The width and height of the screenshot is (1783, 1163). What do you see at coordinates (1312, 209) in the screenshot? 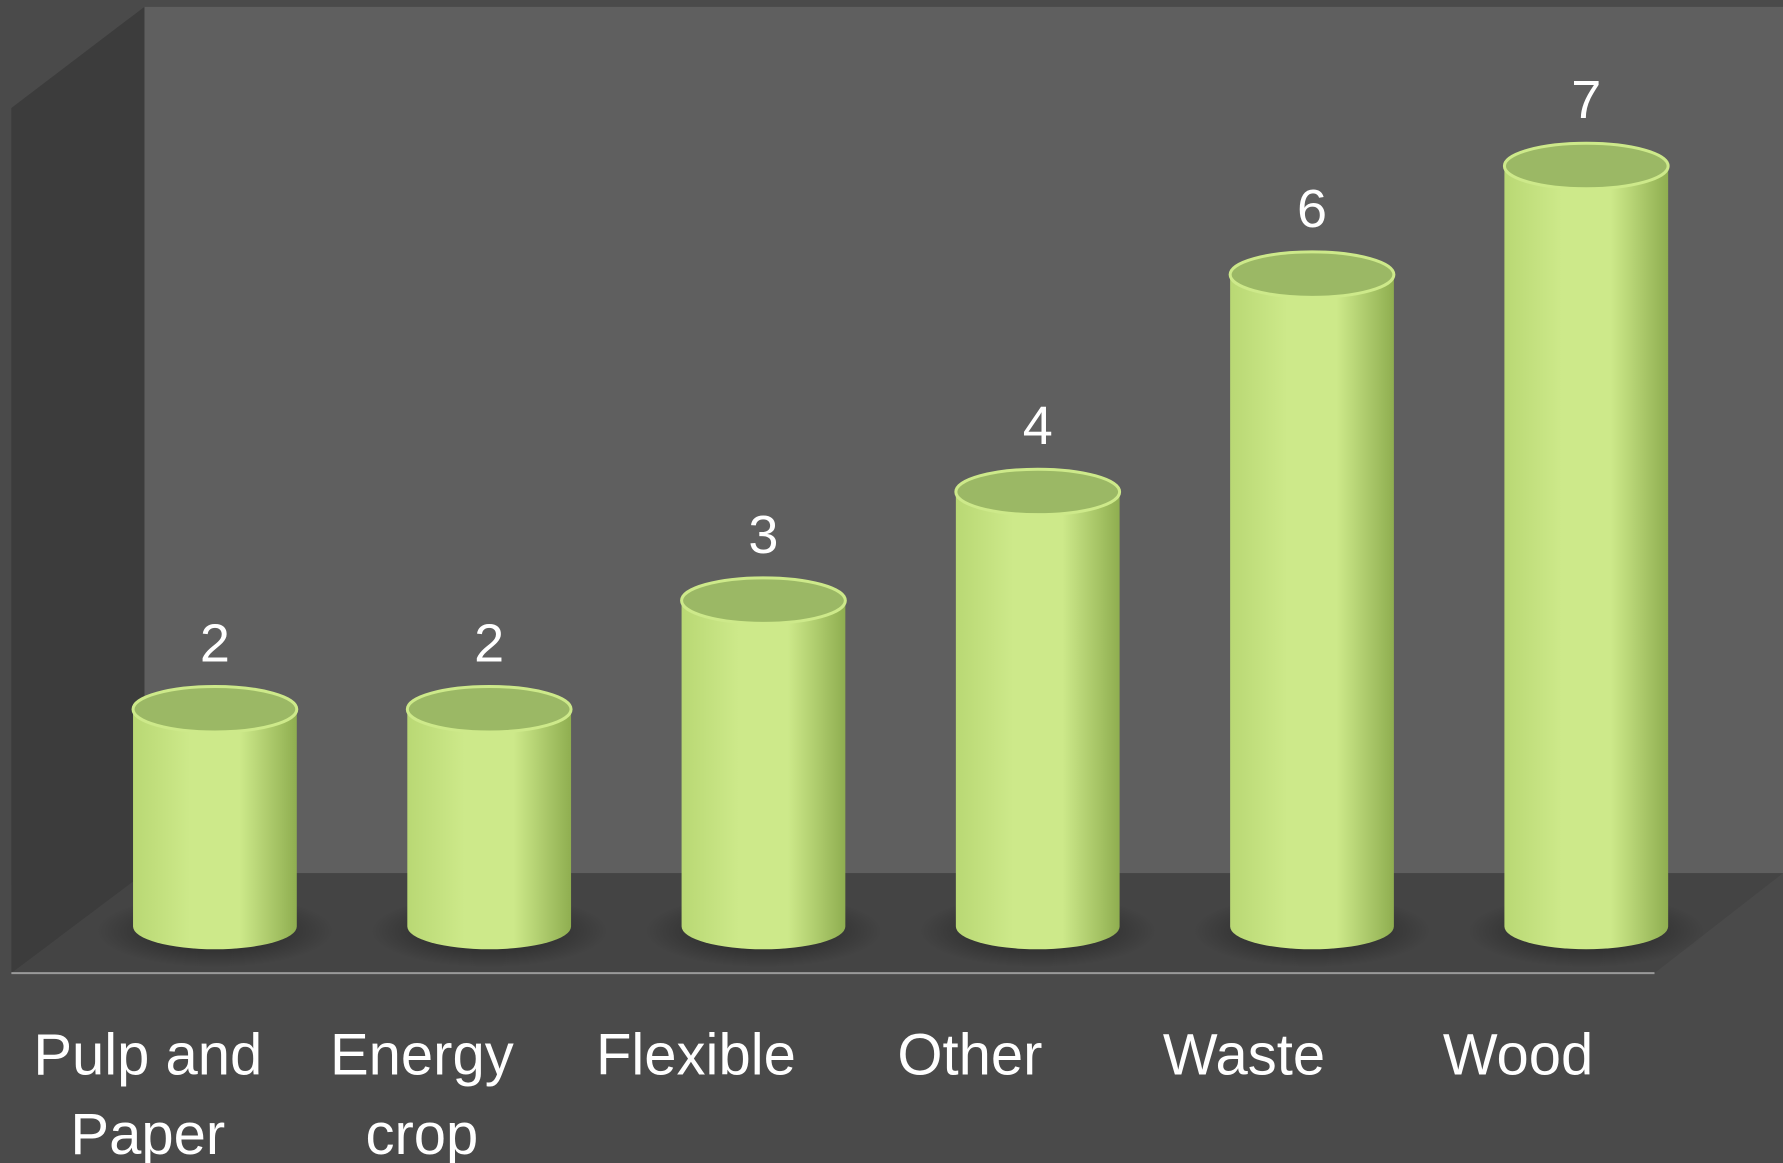
I see `data-label: 6` at bounding box center [1312, 209].